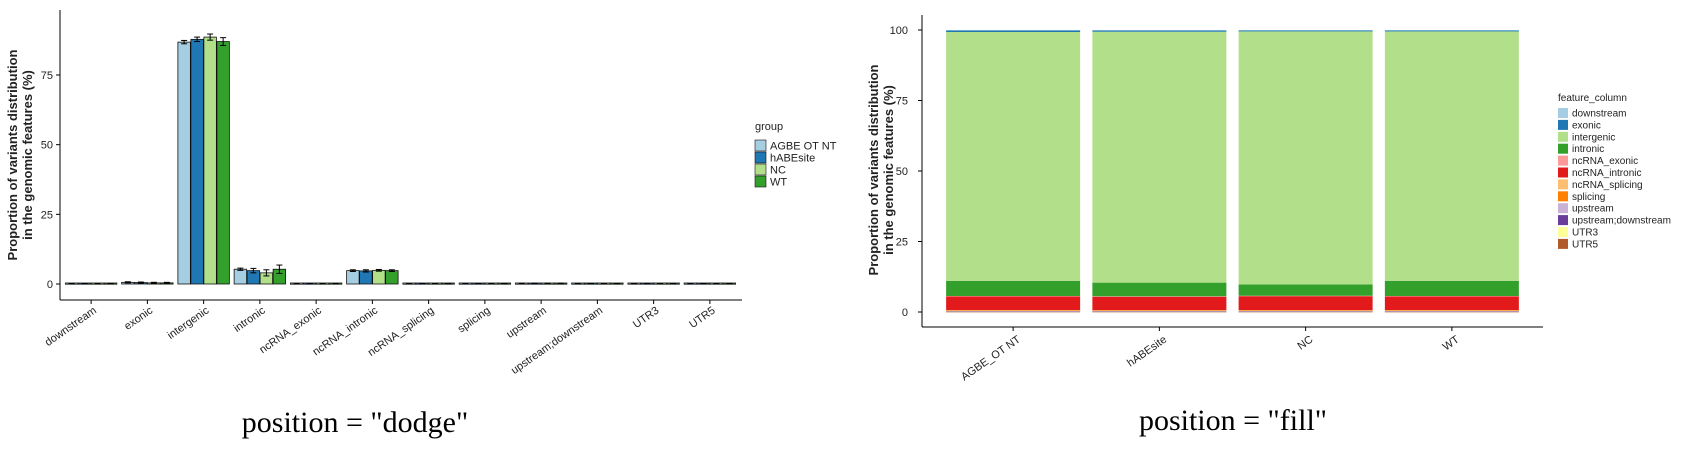 This screenshot has width=1697, height=473. What do you see at coordinates (1588, 197) in the screenshot?
I see `legend-label: splicing` at bounding box center [1588, 197].